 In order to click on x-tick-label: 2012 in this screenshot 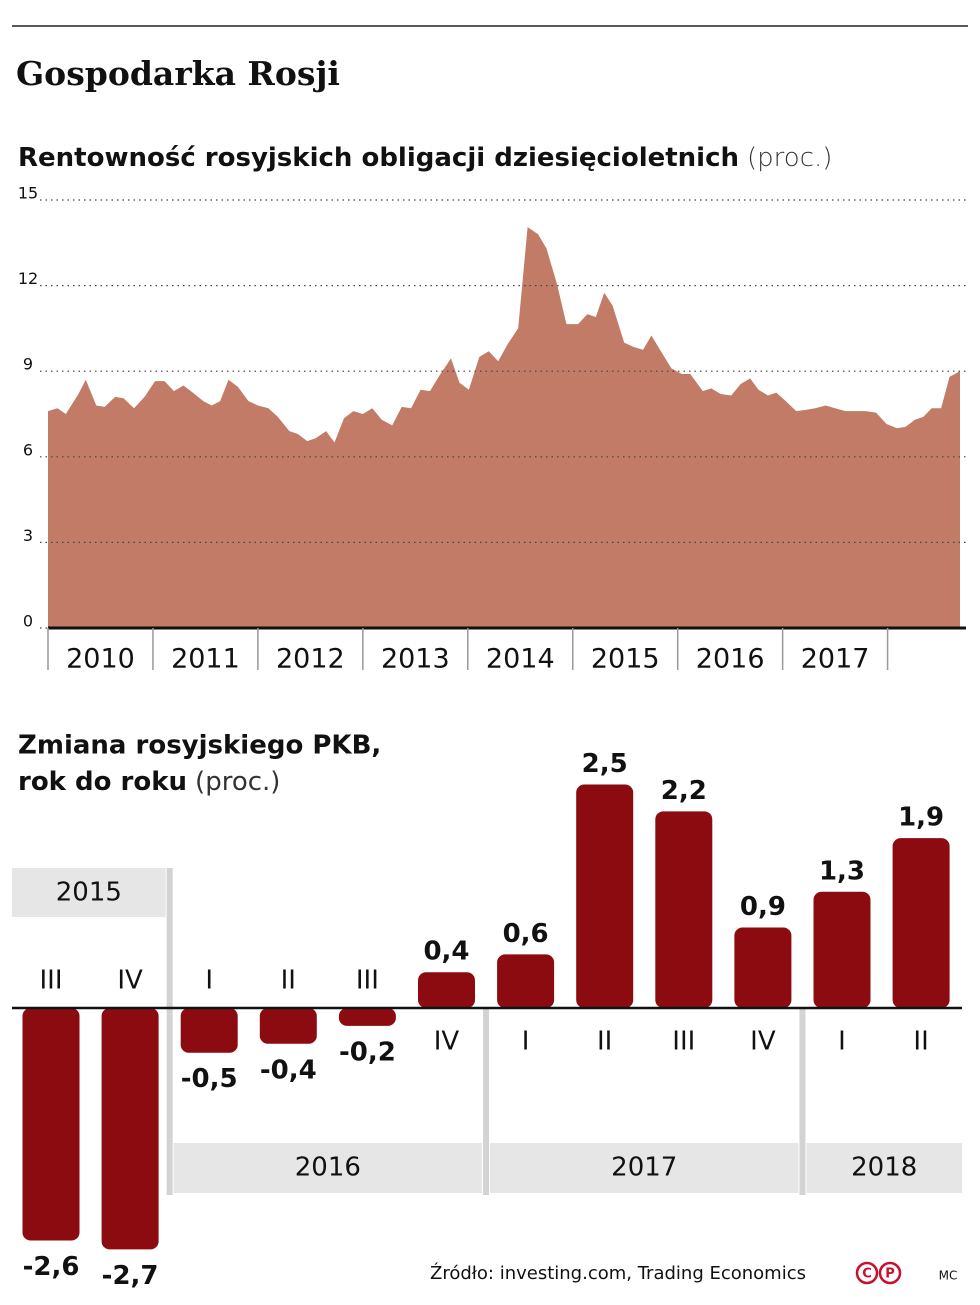, I will do `click(310, 659)`.